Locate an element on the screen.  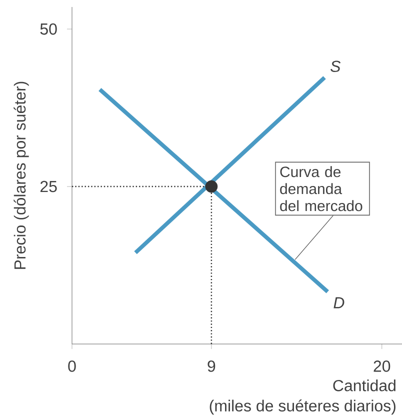
text: (miles de suéteres diarios) is located at coordinates (303, 407).